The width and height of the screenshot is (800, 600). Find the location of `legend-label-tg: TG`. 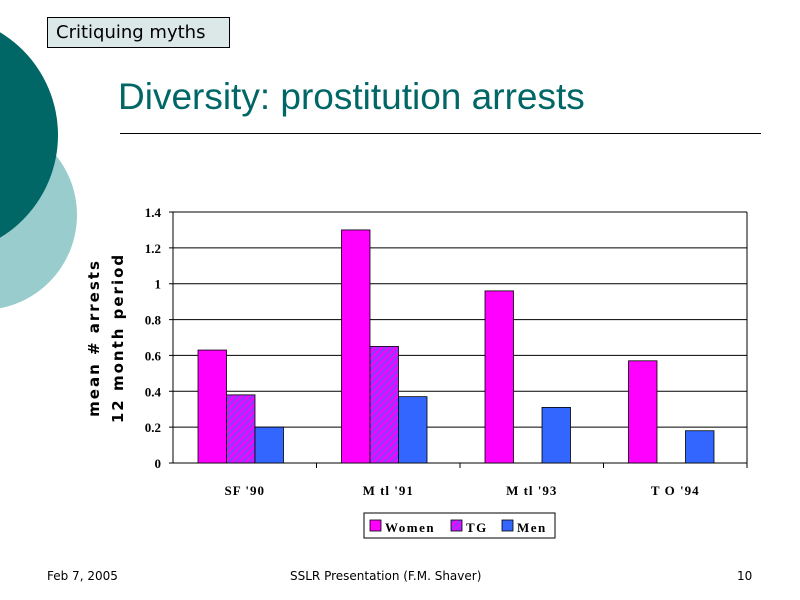

legend-label-tg: TG is located at coordinates (477, 527).